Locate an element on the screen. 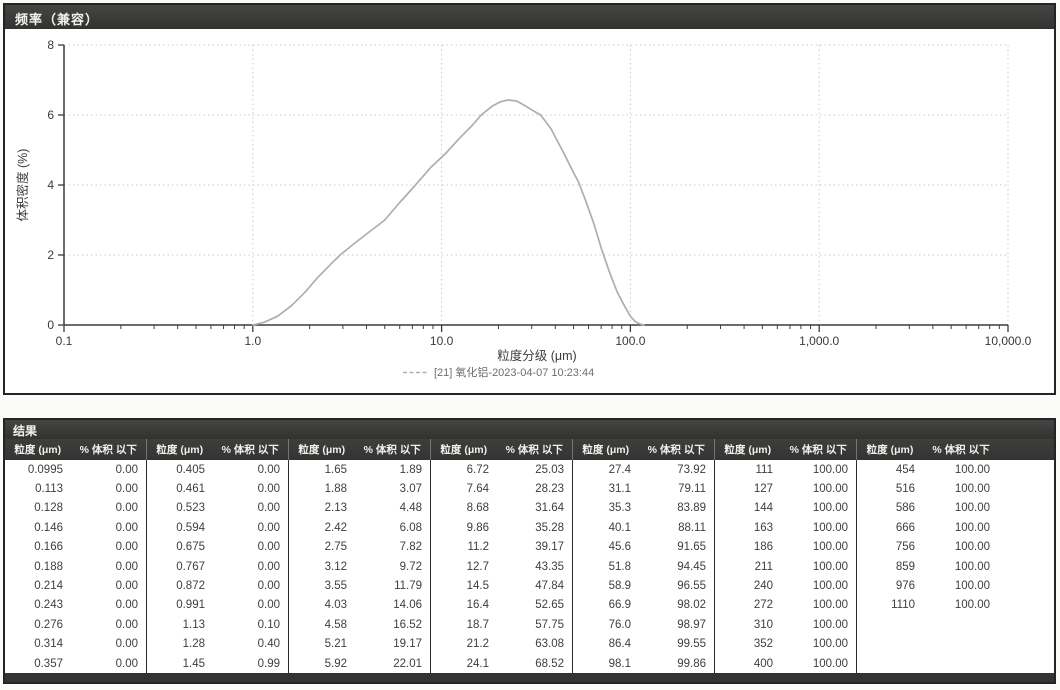 The width and height of the screenshot is (1060, 690). percent-below-value: 16.52 is located at coordinates (407, 624).